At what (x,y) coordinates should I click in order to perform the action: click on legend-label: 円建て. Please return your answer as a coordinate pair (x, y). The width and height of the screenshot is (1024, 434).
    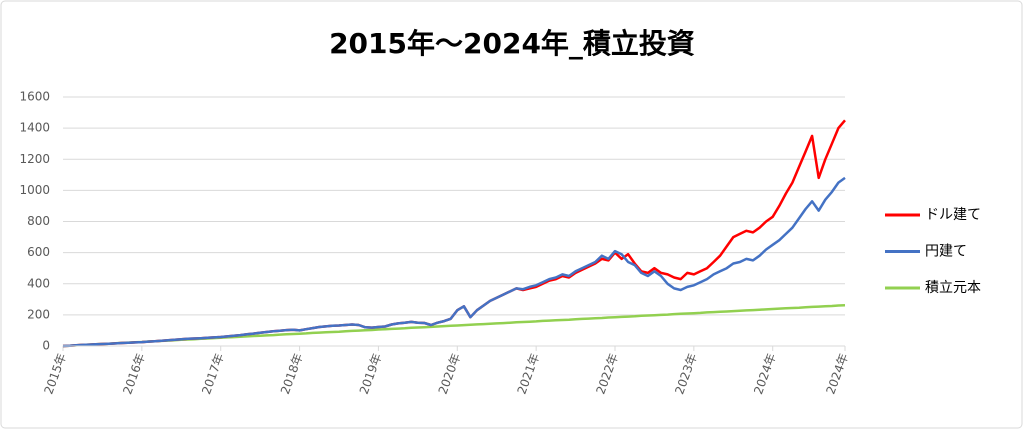
    Looking at the image, I should click on (946, 252).